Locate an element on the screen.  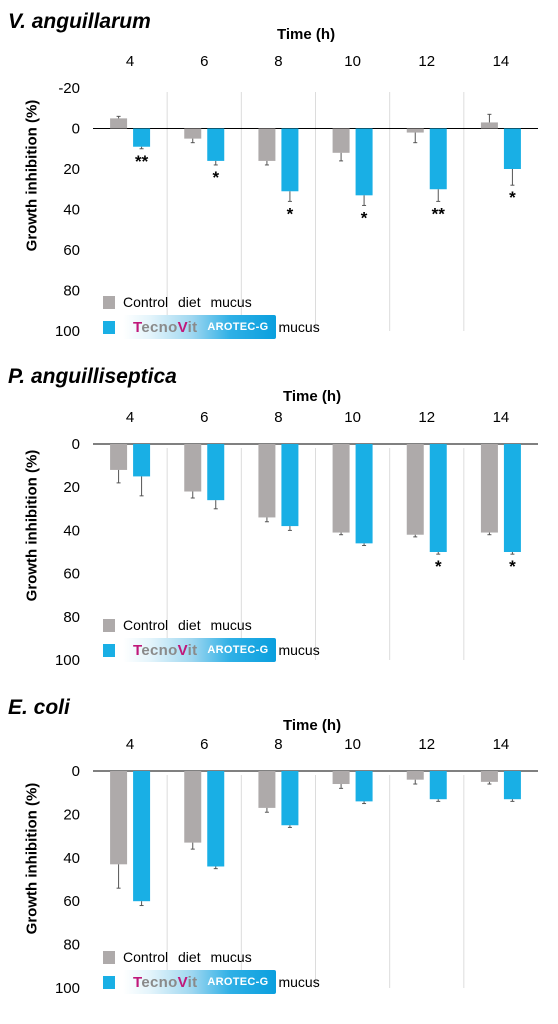
panel-title: V. anguillarum is located at coordinates (79, 21).